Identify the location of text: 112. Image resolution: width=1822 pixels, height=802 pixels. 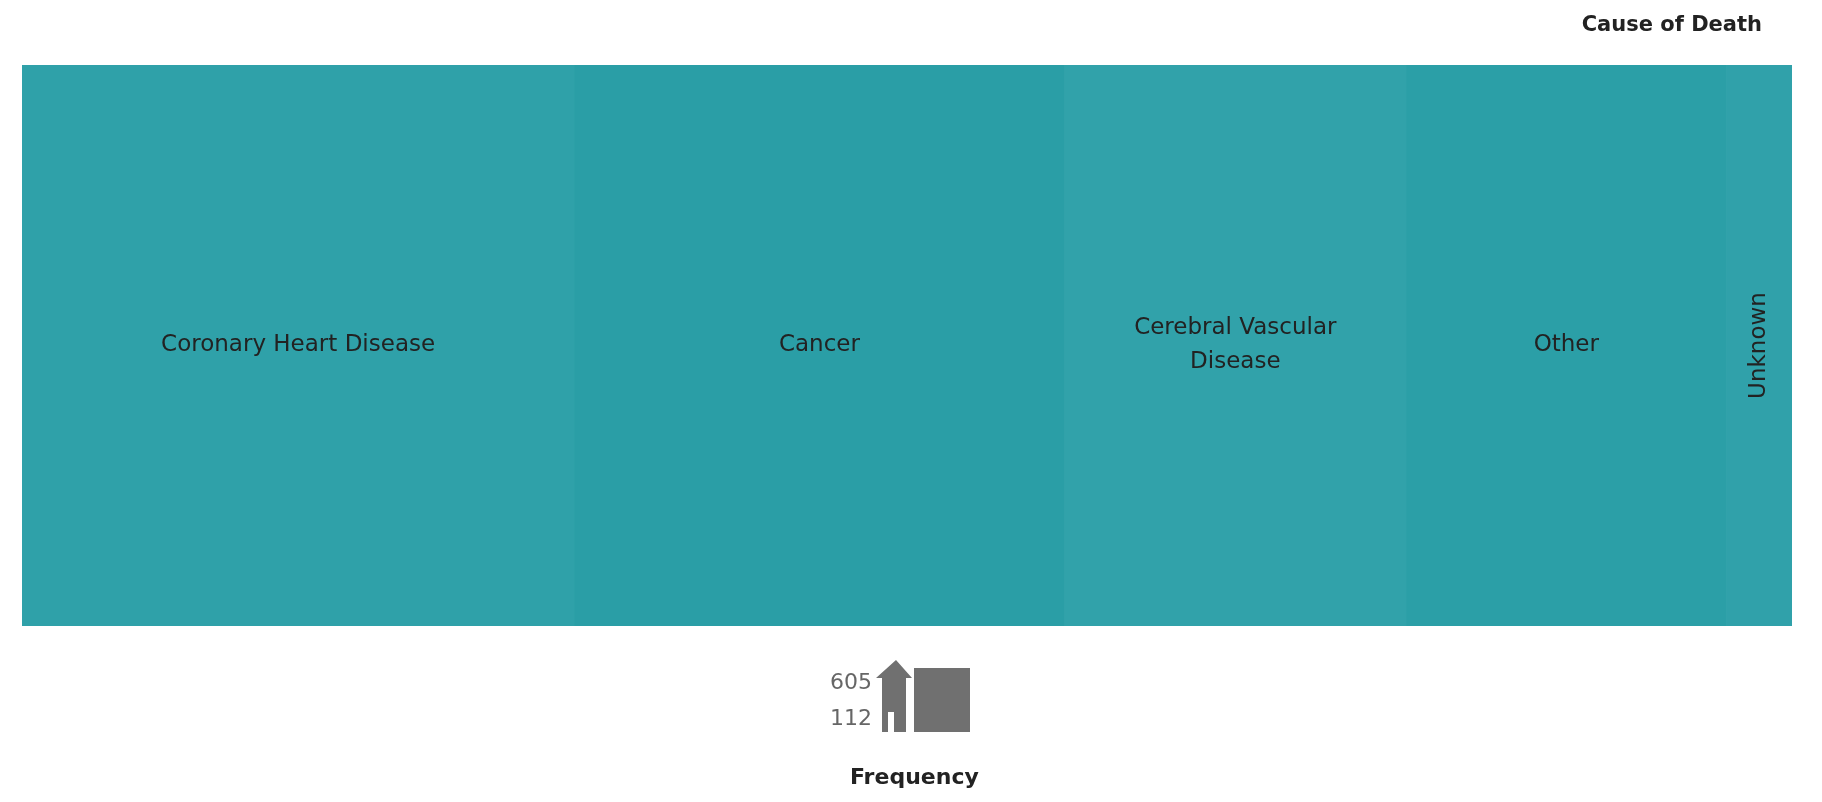
(851, 718).